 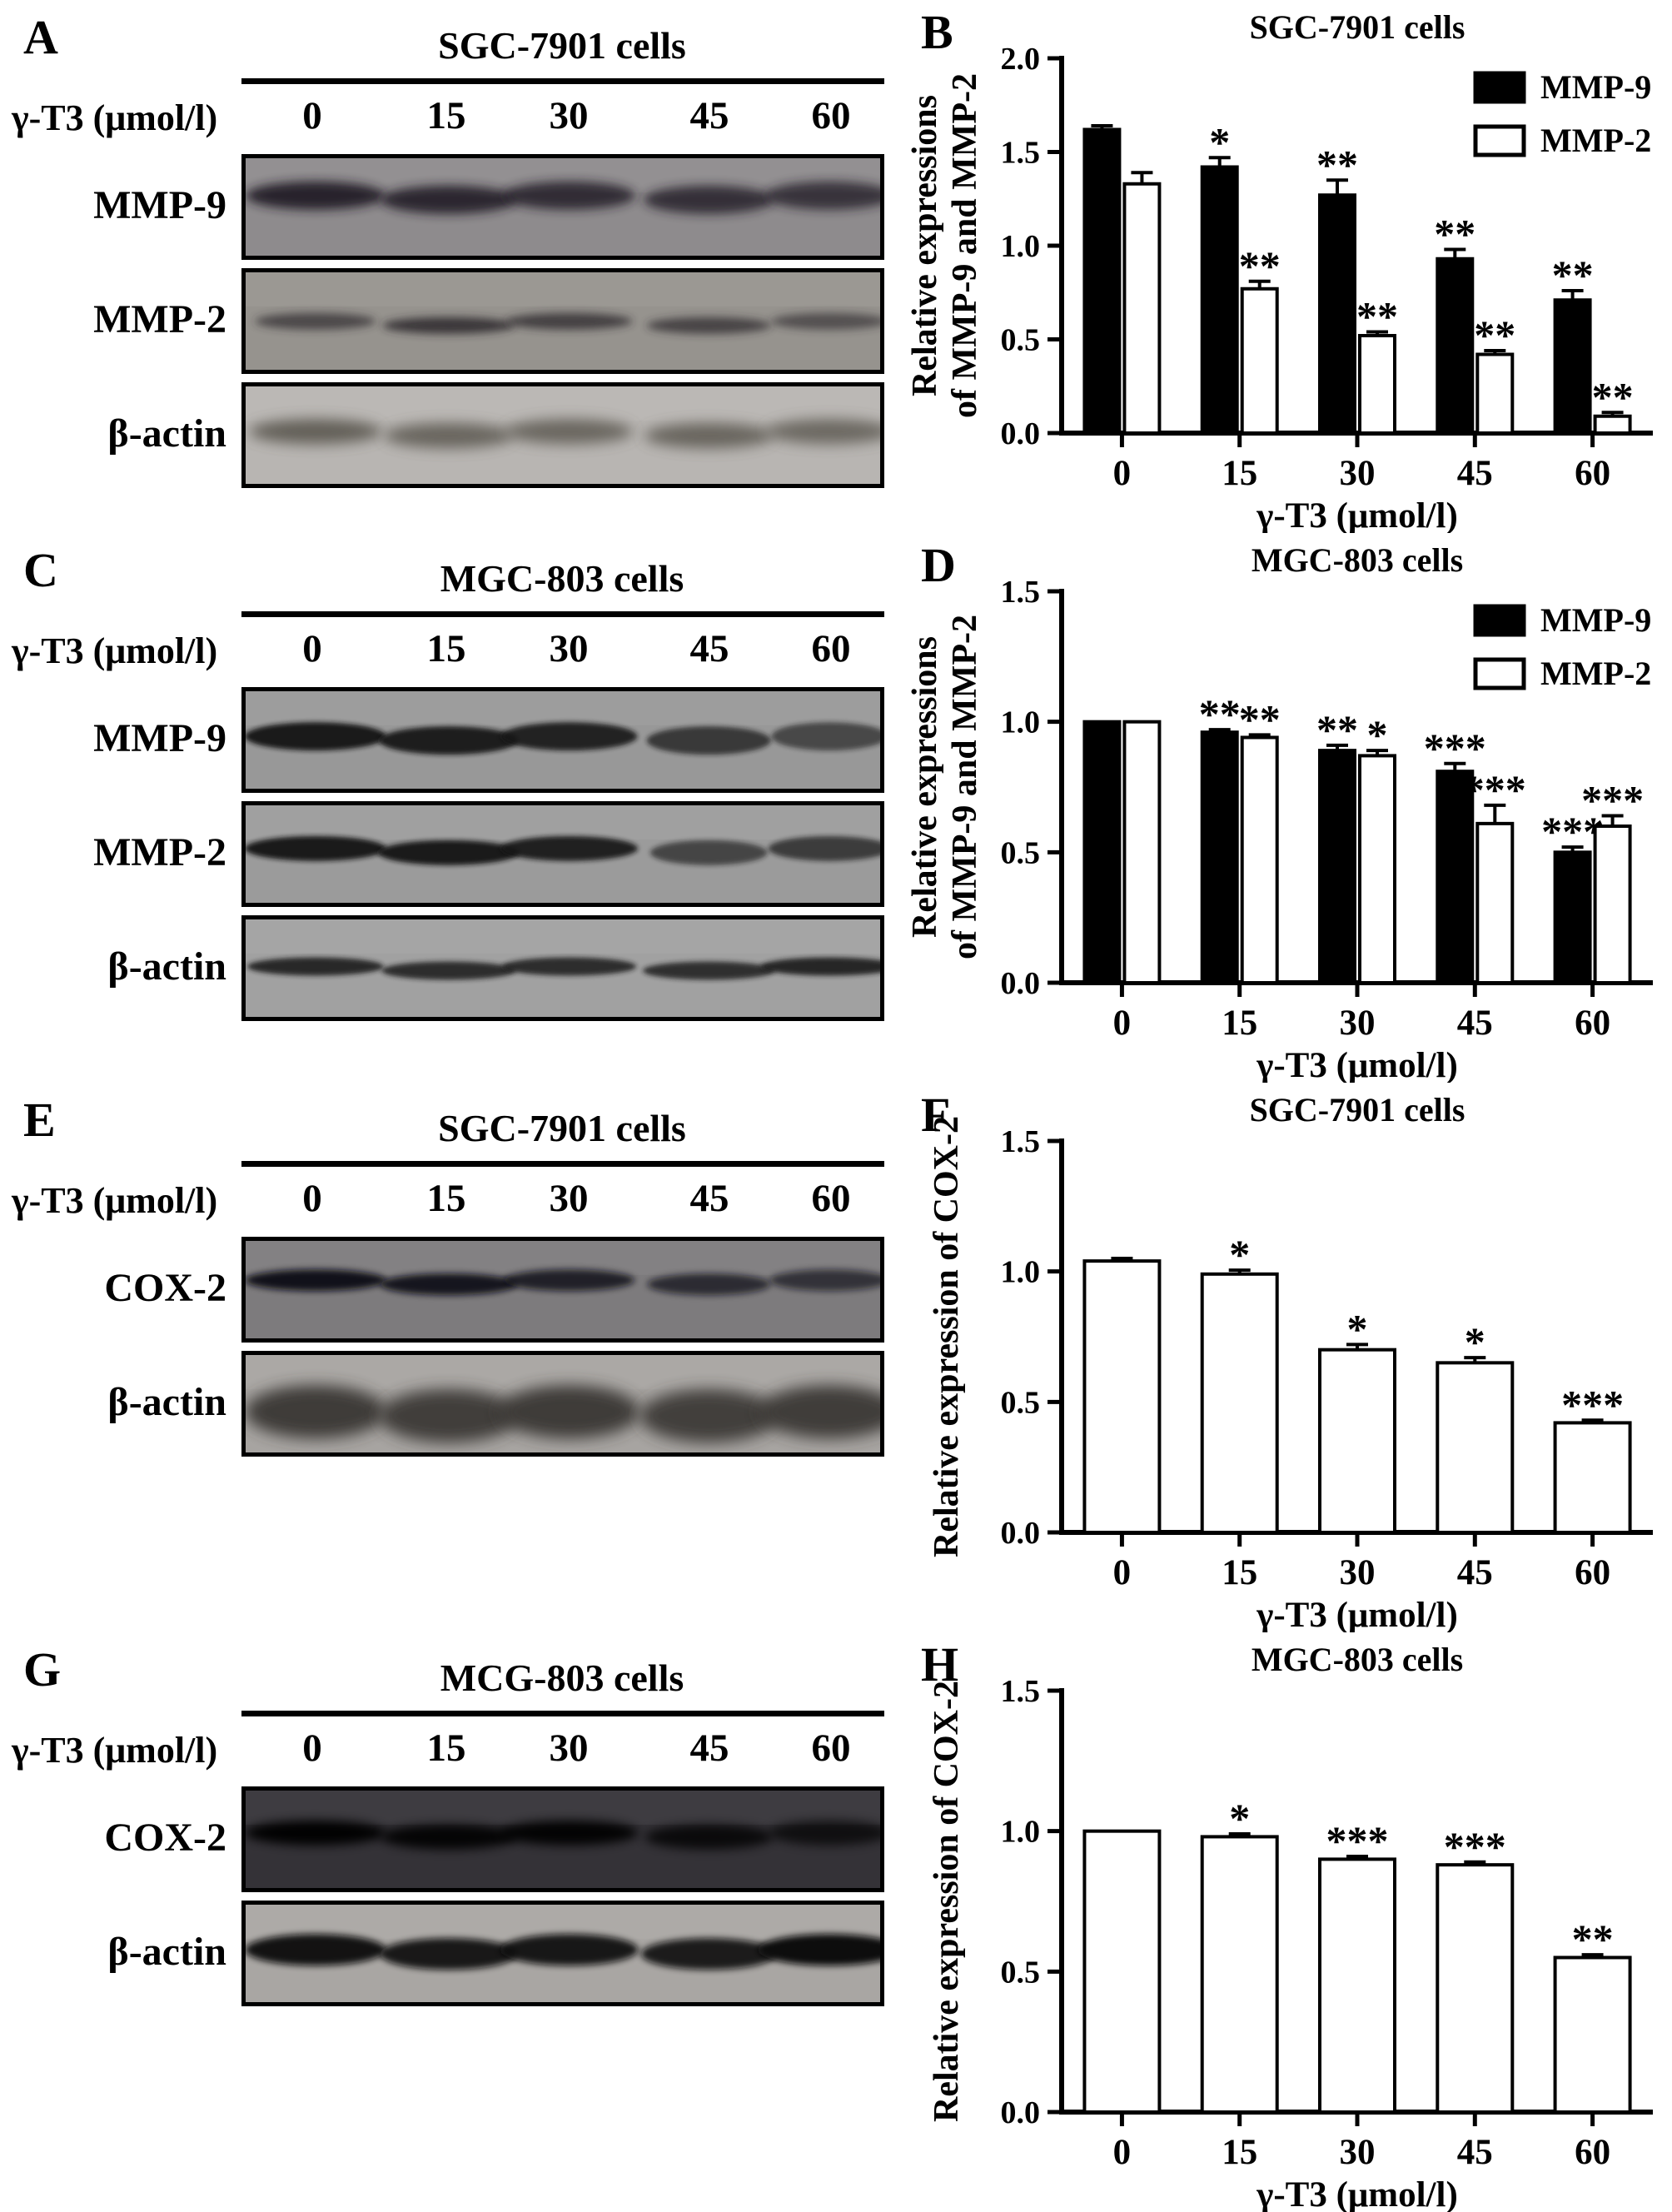 I want to click on legend-label-MMP-2: MMP-2, so click(x=1595, y=140).